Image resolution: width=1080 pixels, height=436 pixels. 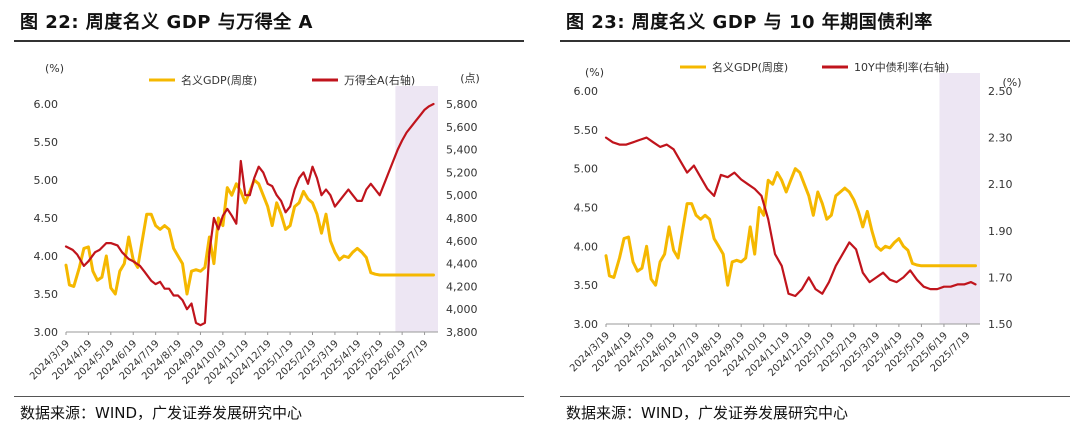 What do you see at coordinates (1000, 324) in the screenshot?
I see `right-tick-label: 1.50` at bounding box center [1000, 324].